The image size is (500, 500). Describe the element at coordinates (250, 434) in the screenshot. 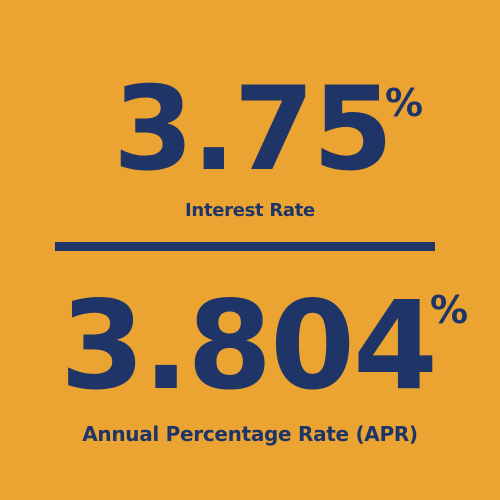

I see `apr-label: Annual Percentage Rate (APR)` at that location.